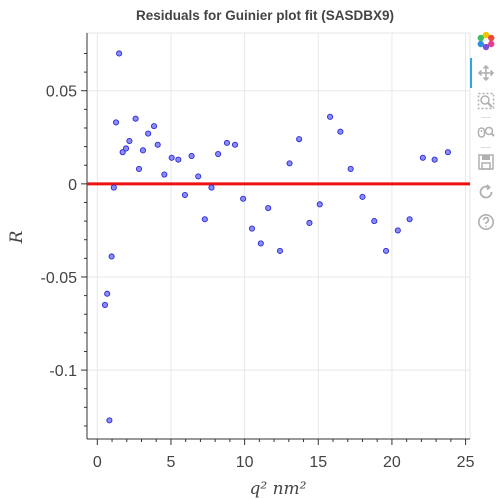 This screenshot has height=500, width=500. Describe the element at coordinates (486, 101) in the screenshot. I see `box-zoom-icon` at that location.